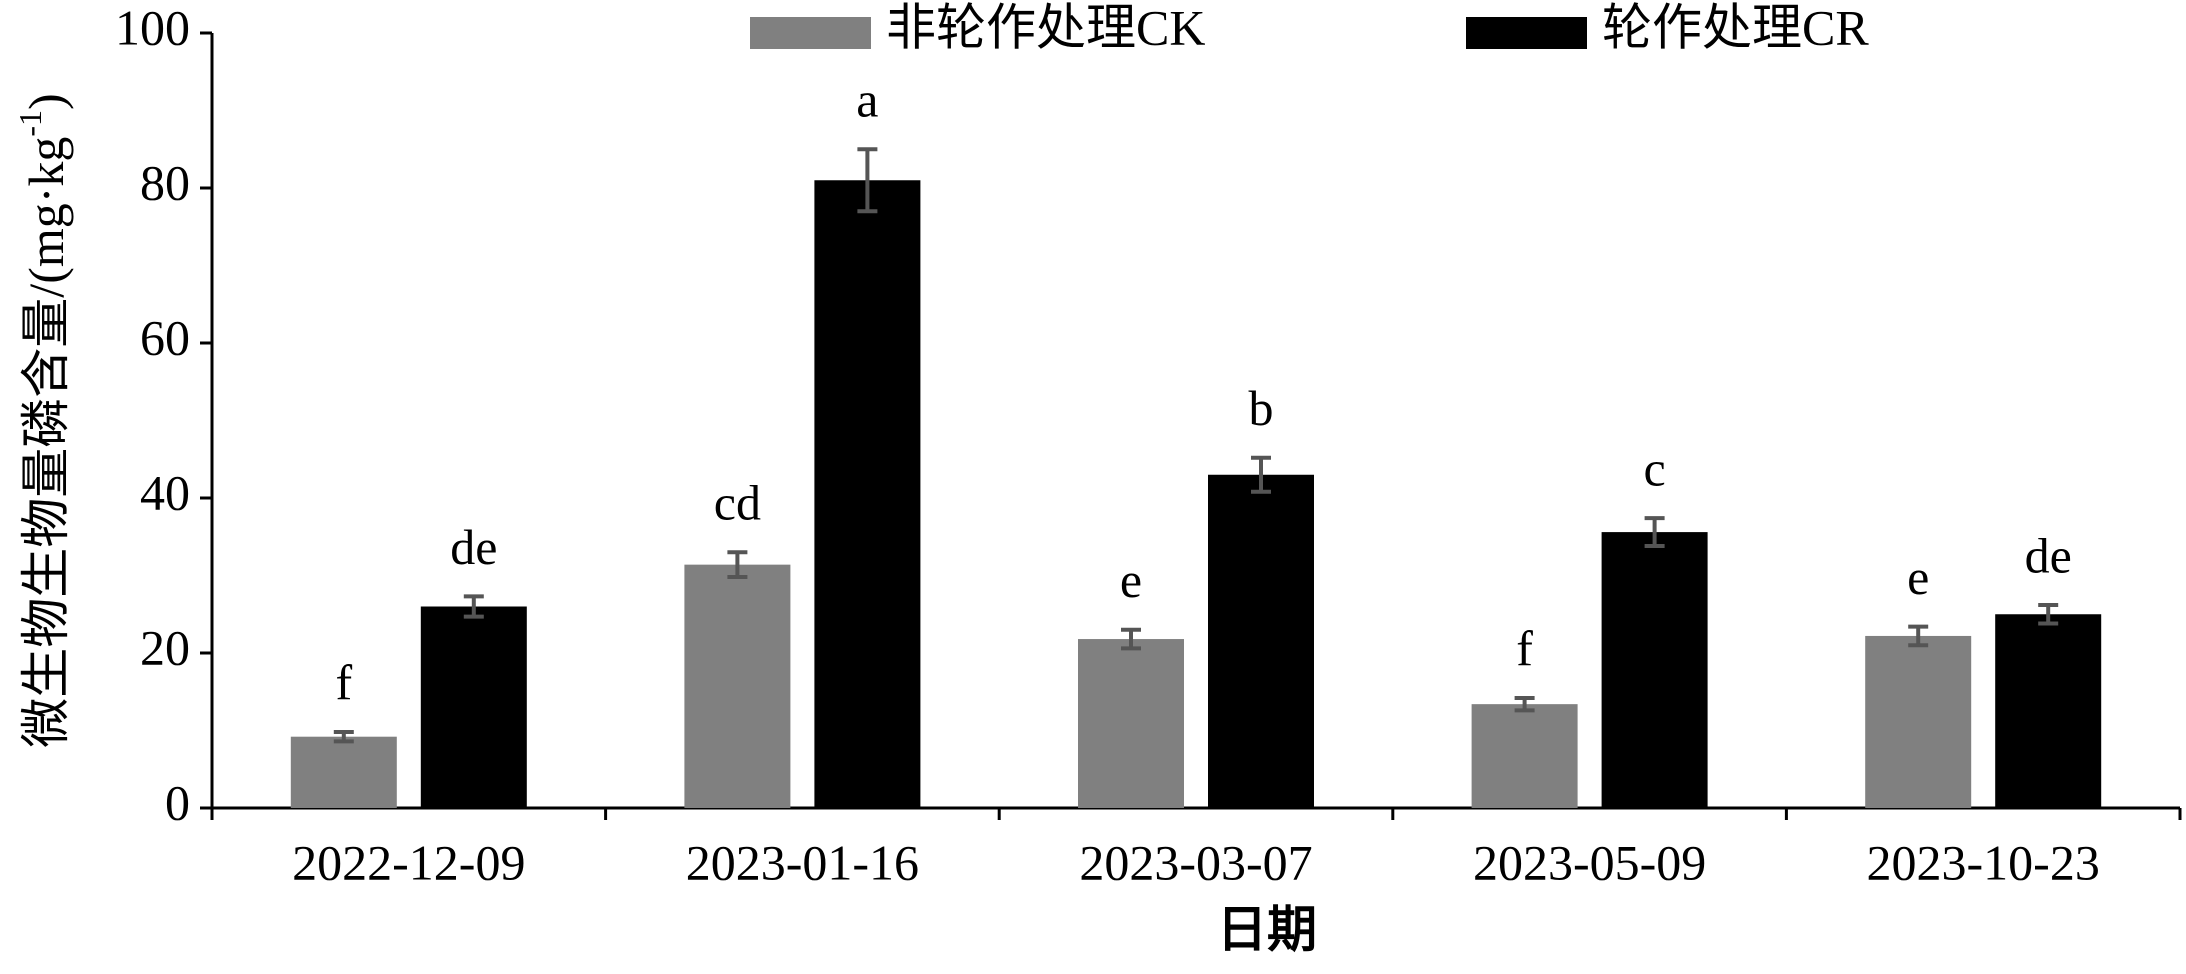  What do you see at coordinates (165, 337) in the screenshot?
I see `y-tick-label: 60` at bounding box center [165, 337].